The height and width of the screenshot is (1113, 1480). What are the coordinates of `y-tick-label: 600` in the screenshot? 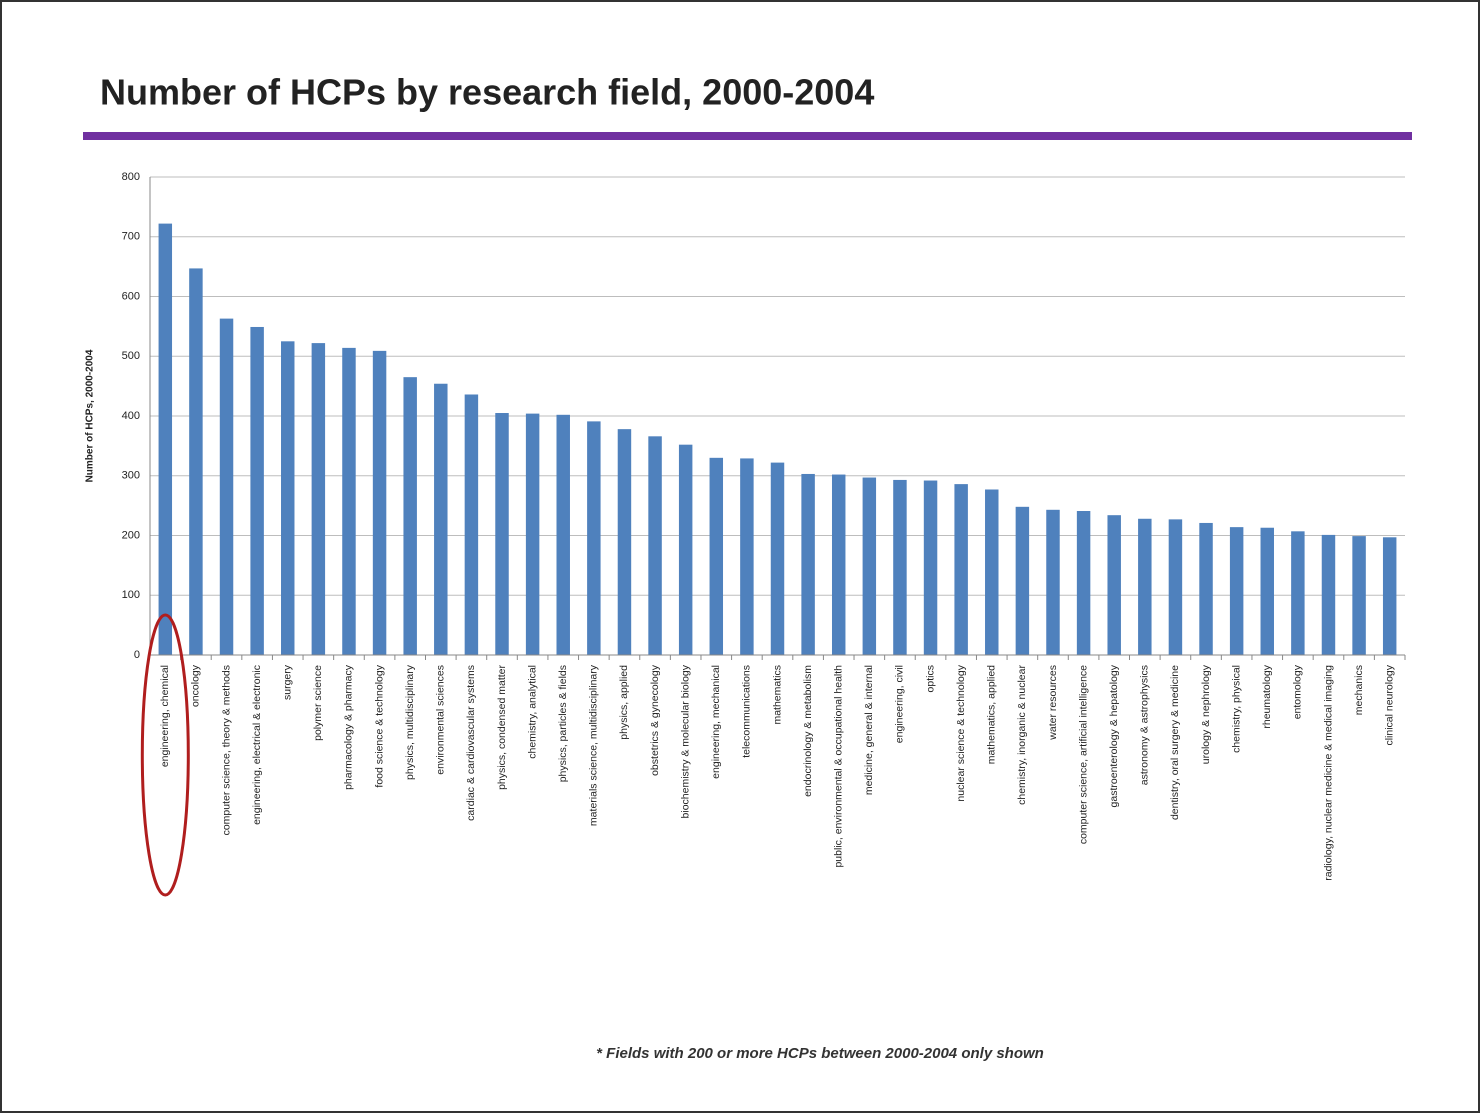 It's located at (131, 296).